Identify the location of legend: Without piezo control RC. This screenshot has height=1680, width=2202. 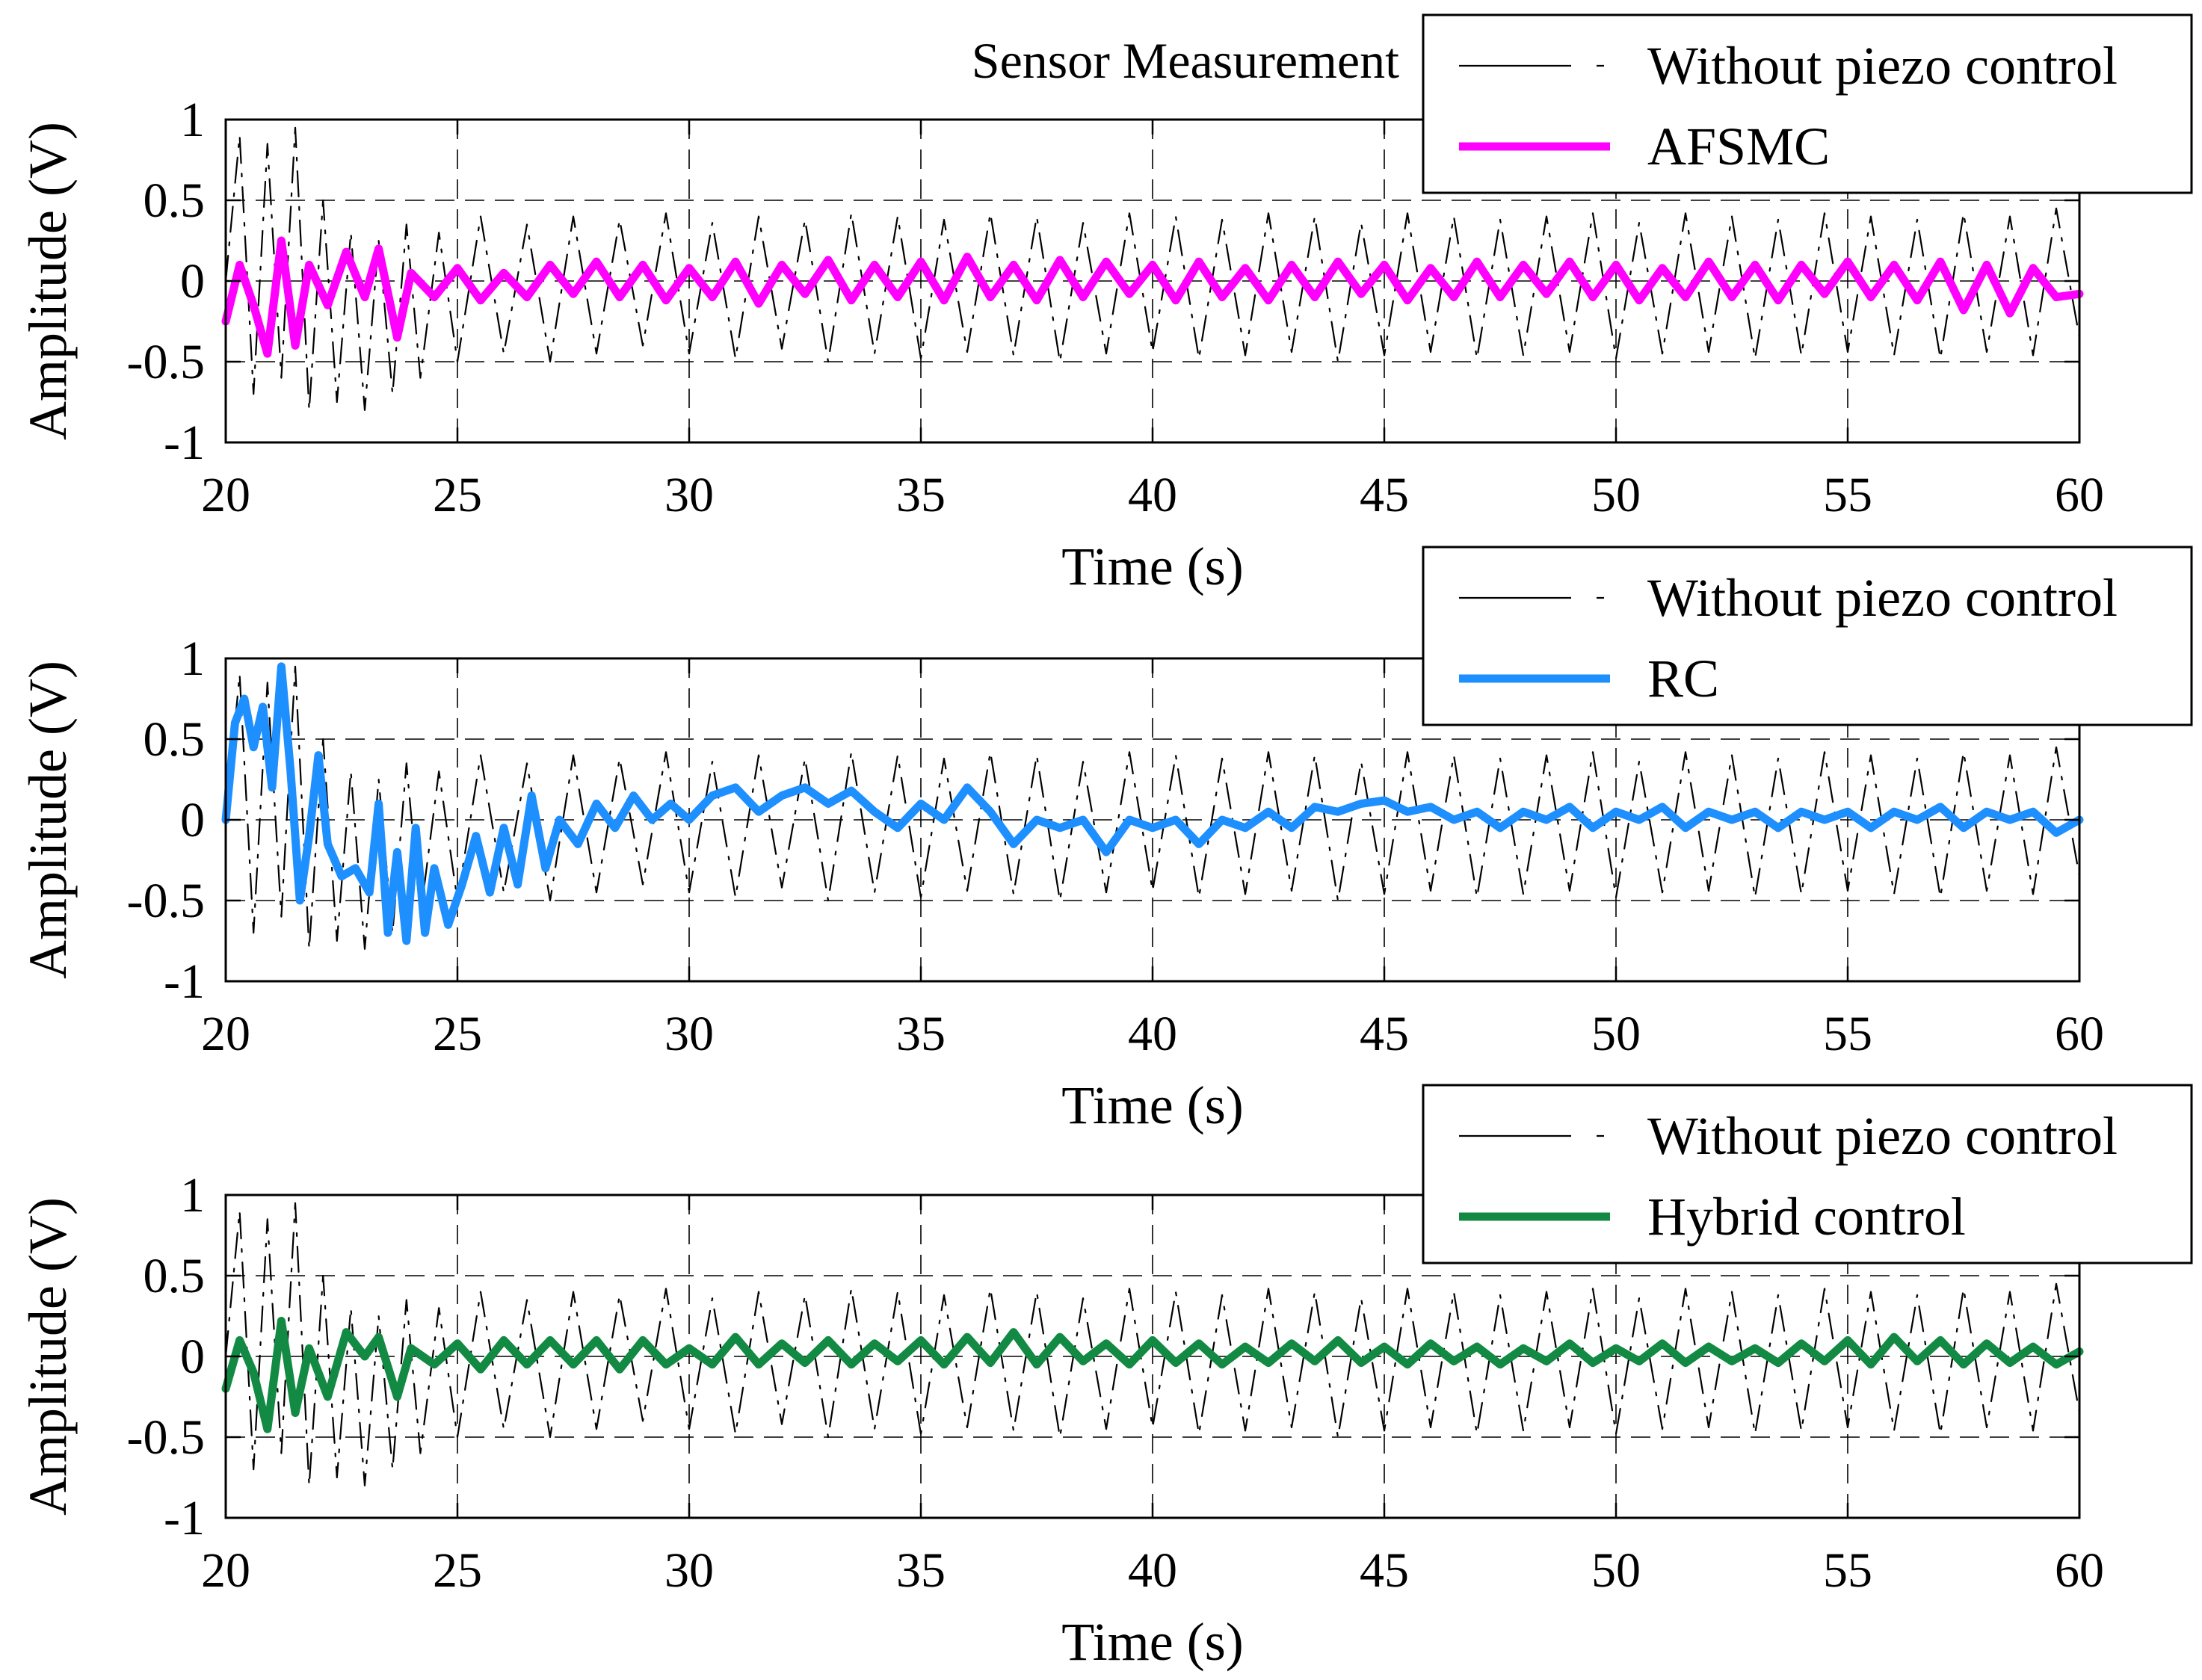
(1808, 636).